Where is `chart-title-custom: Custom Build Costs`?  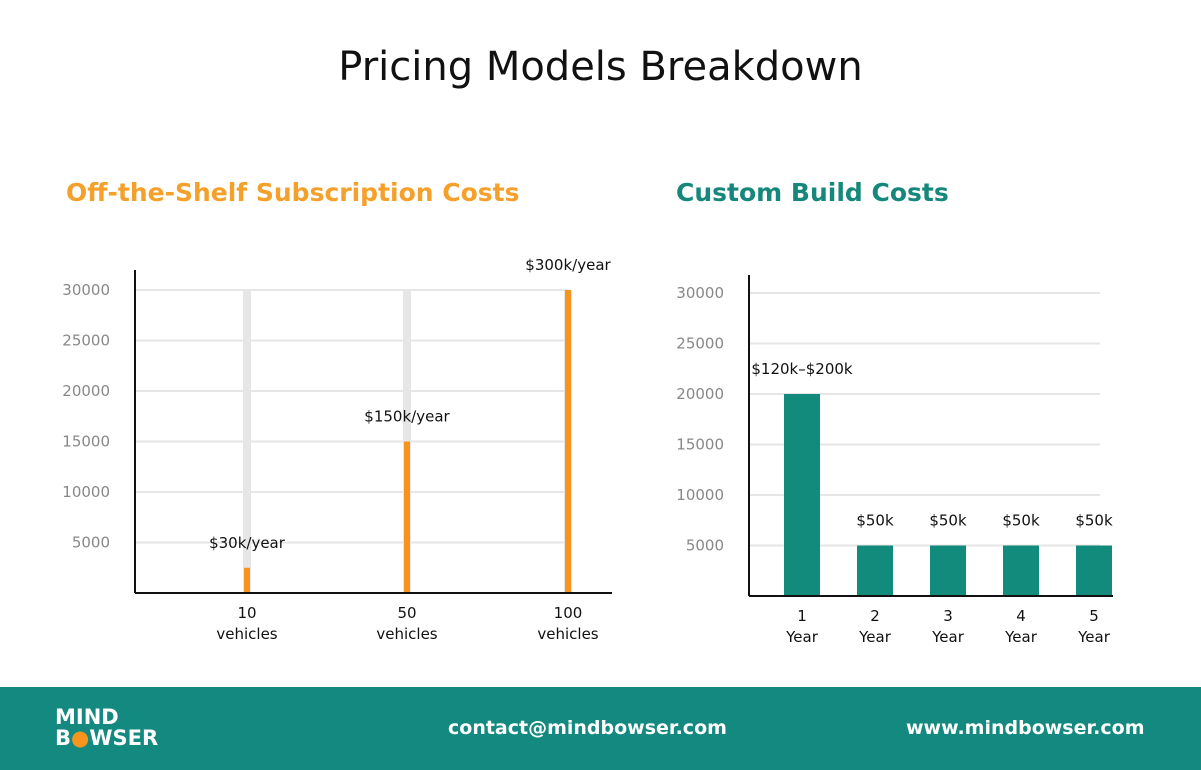
chart-title-custom: Custom Build Costs is located at coordinates (812, 192).